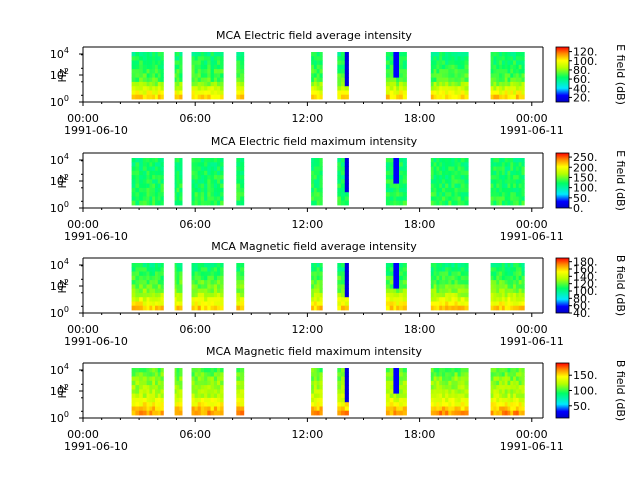  Describe the element at coordinates (66, 71) in the screenshot. I see `y-tick-exponent: 2` at that location.